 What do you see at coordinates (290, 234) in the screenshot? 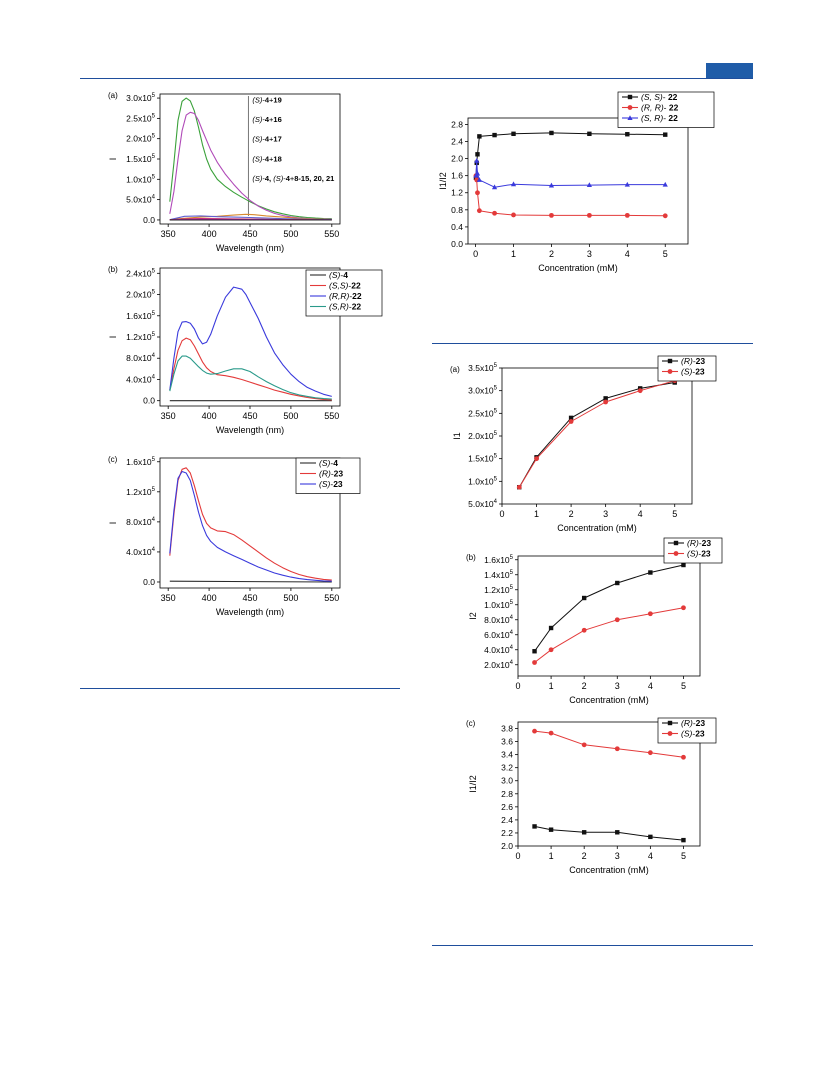
I see `x-tick-label: 500` at bounding box center [290, 234].